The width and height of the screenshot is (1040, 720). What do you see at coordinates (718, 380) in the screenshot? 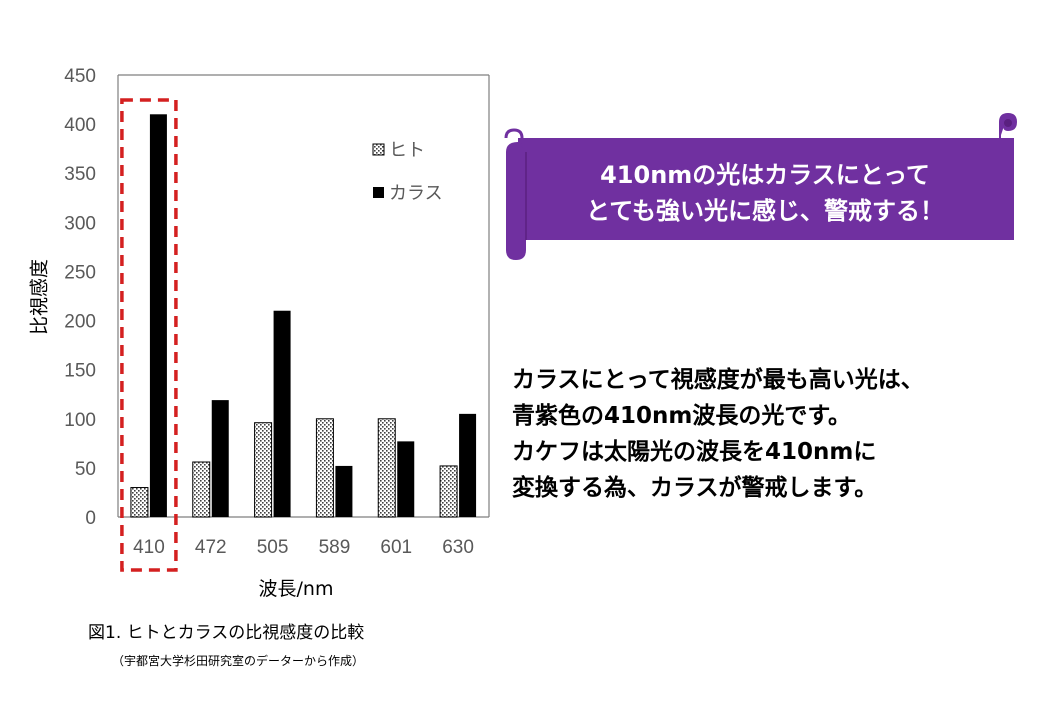
I see `body-line-1: カラスにとって視感度が最も高い光は、` at bounding box center [718, 380].